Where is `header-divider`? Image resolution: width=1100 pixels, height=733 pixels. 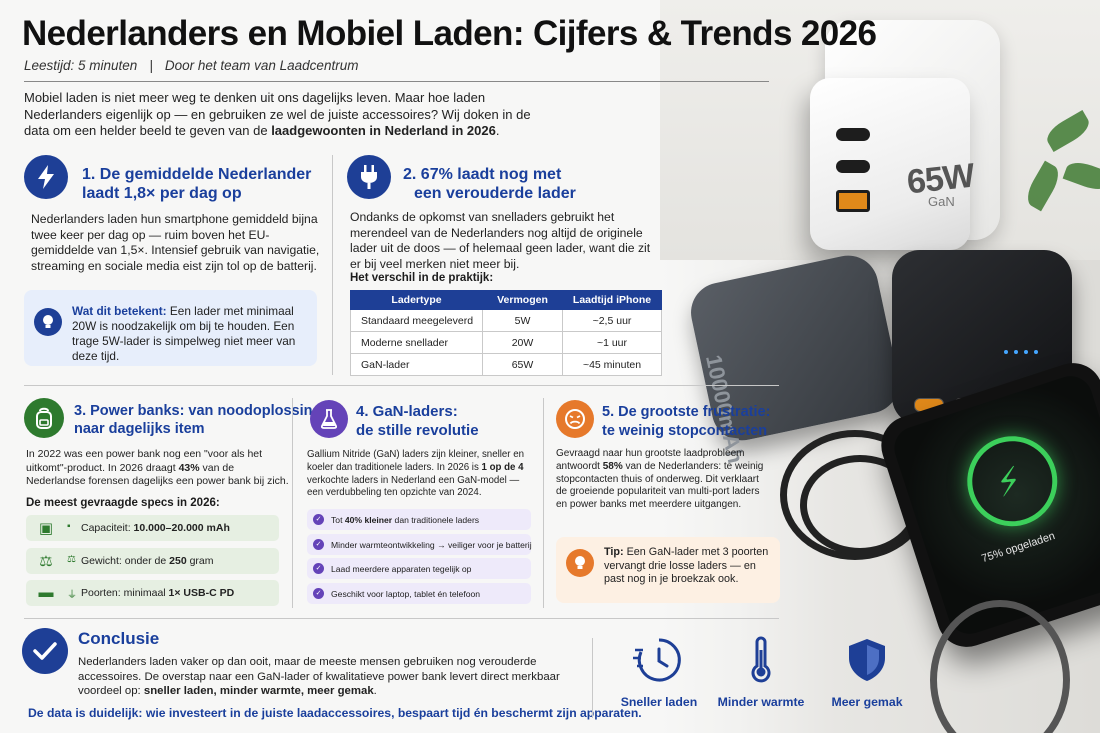
header-divider is located at coordinates (396, 81).